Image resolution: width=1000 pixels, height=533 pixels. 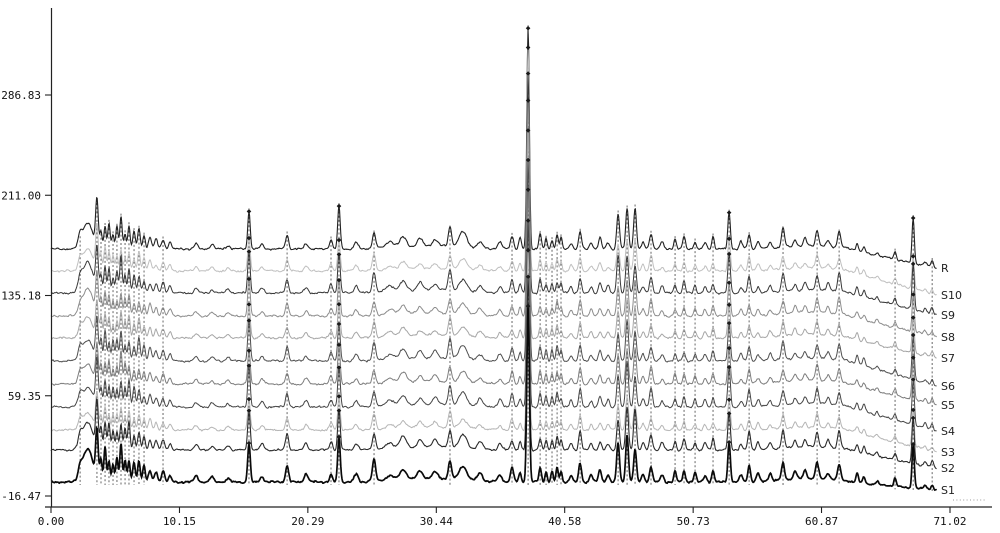 I want to click on series-label-S6: S6, so click(x=948, y=386).